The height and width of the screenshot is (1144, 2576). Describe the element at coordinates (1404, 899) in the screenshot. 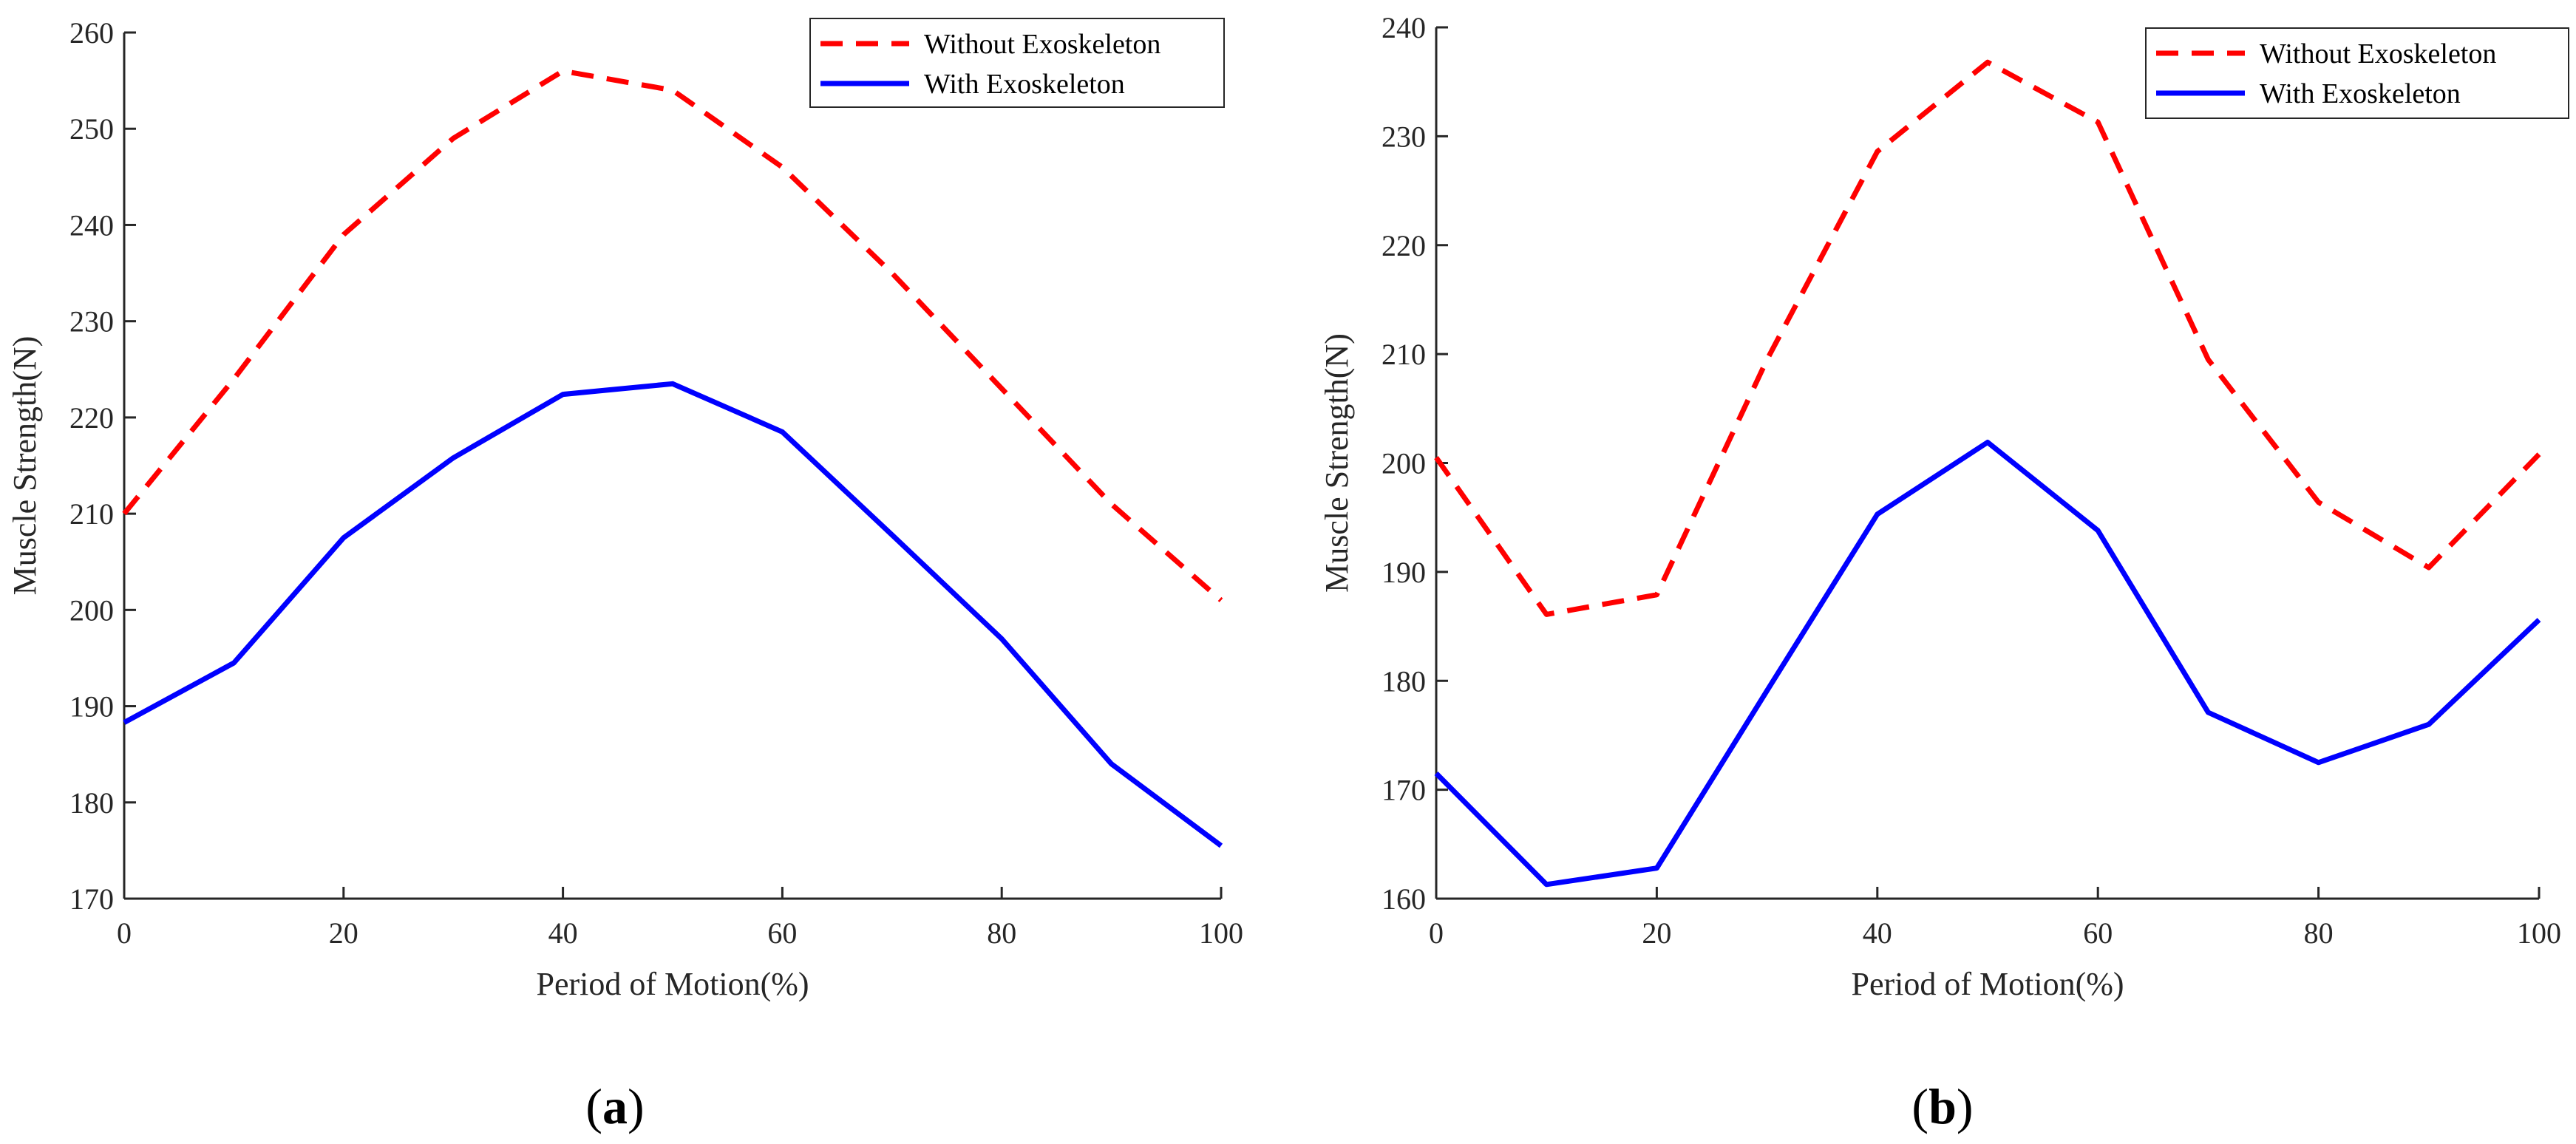

I see `y-tick-label: 160` at that location.